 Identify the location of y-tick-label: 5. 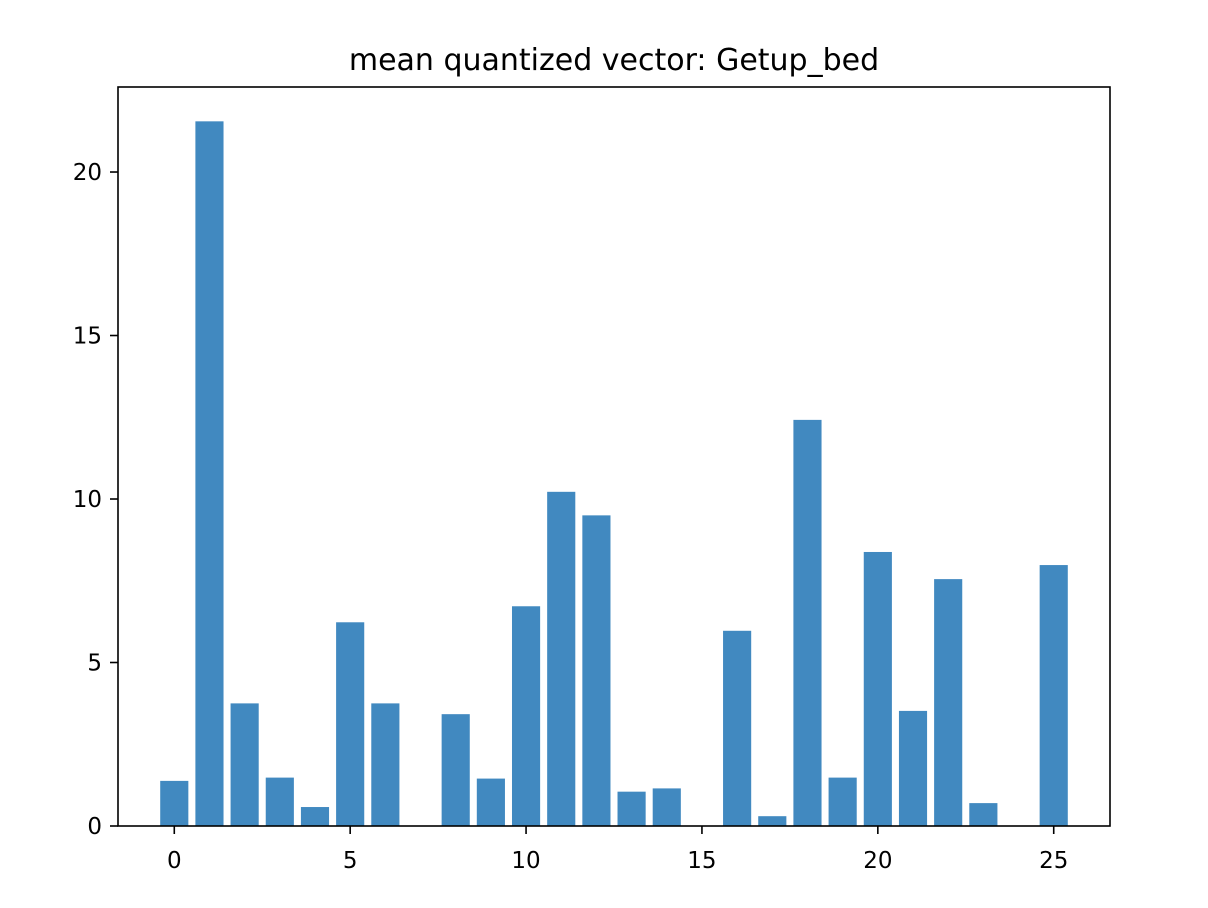
(94, 664).